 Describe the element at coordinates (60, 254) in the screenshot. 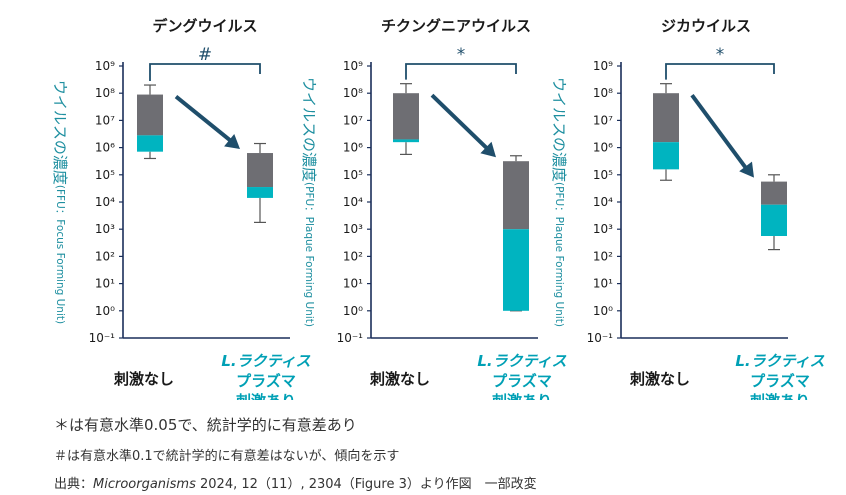

I see `y-axis-label-unit: (FFU：Focus Forming Unit)` at that location.